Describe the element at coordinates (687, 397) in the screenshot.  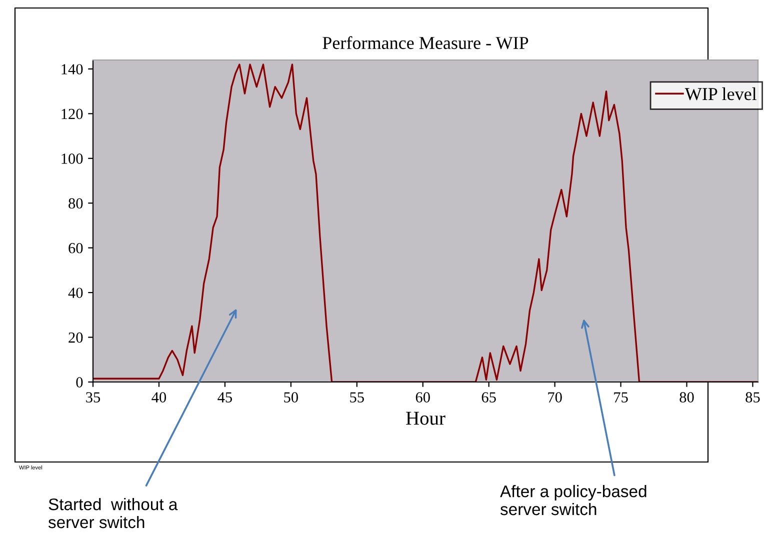
I see `x-tick-label: 80` at that location.